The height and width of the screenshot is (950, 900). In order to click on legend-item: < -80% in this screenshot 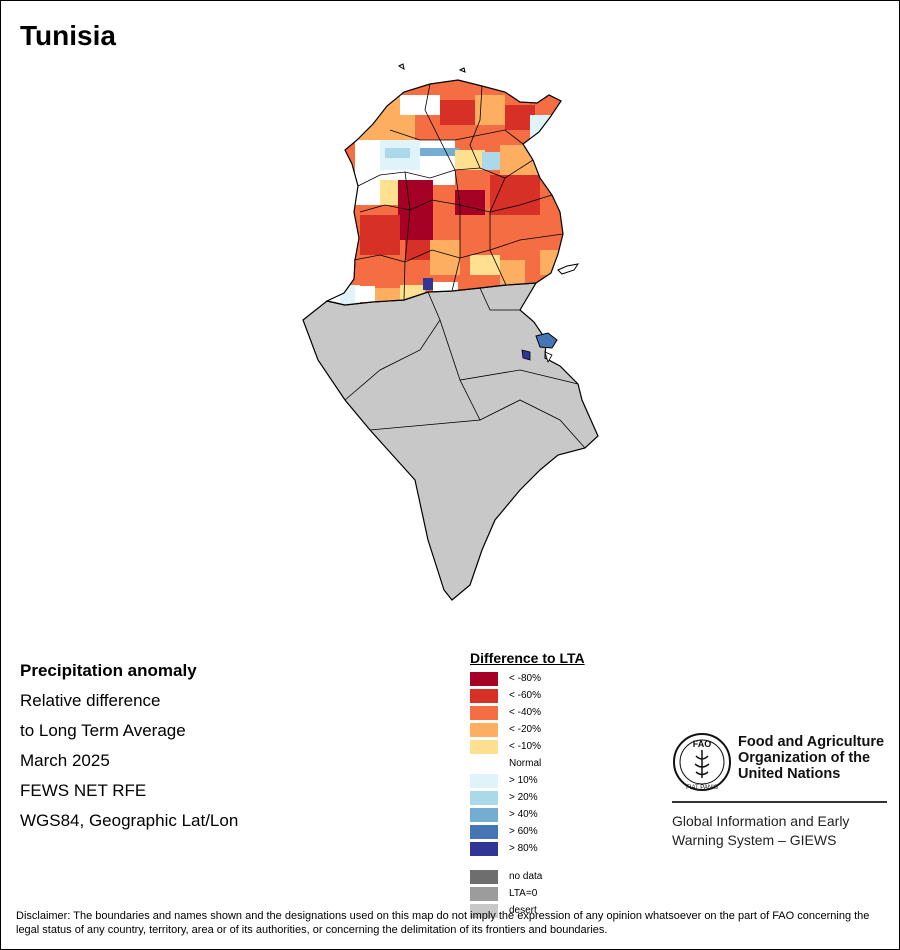, I will do `click(505, 678)`.